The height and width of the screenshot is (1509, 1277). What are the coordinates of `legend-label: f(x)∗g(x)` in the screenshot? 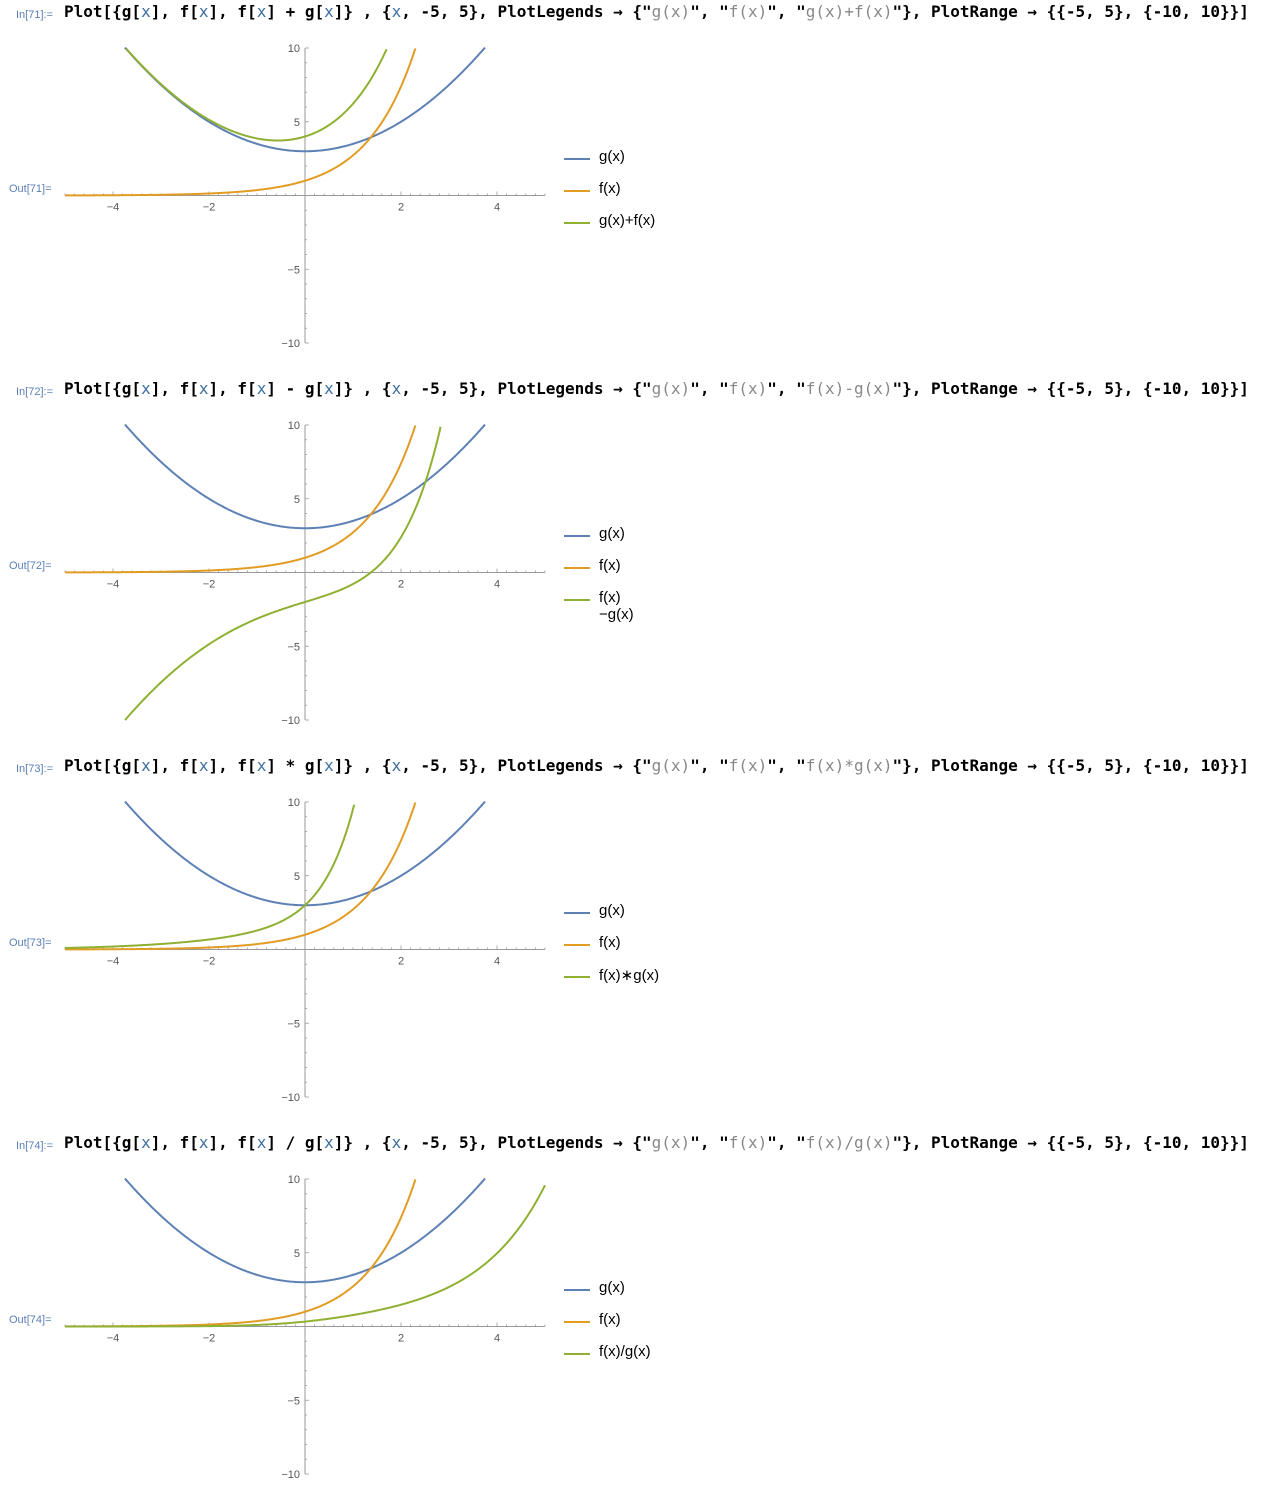 It's located at (629, 975).